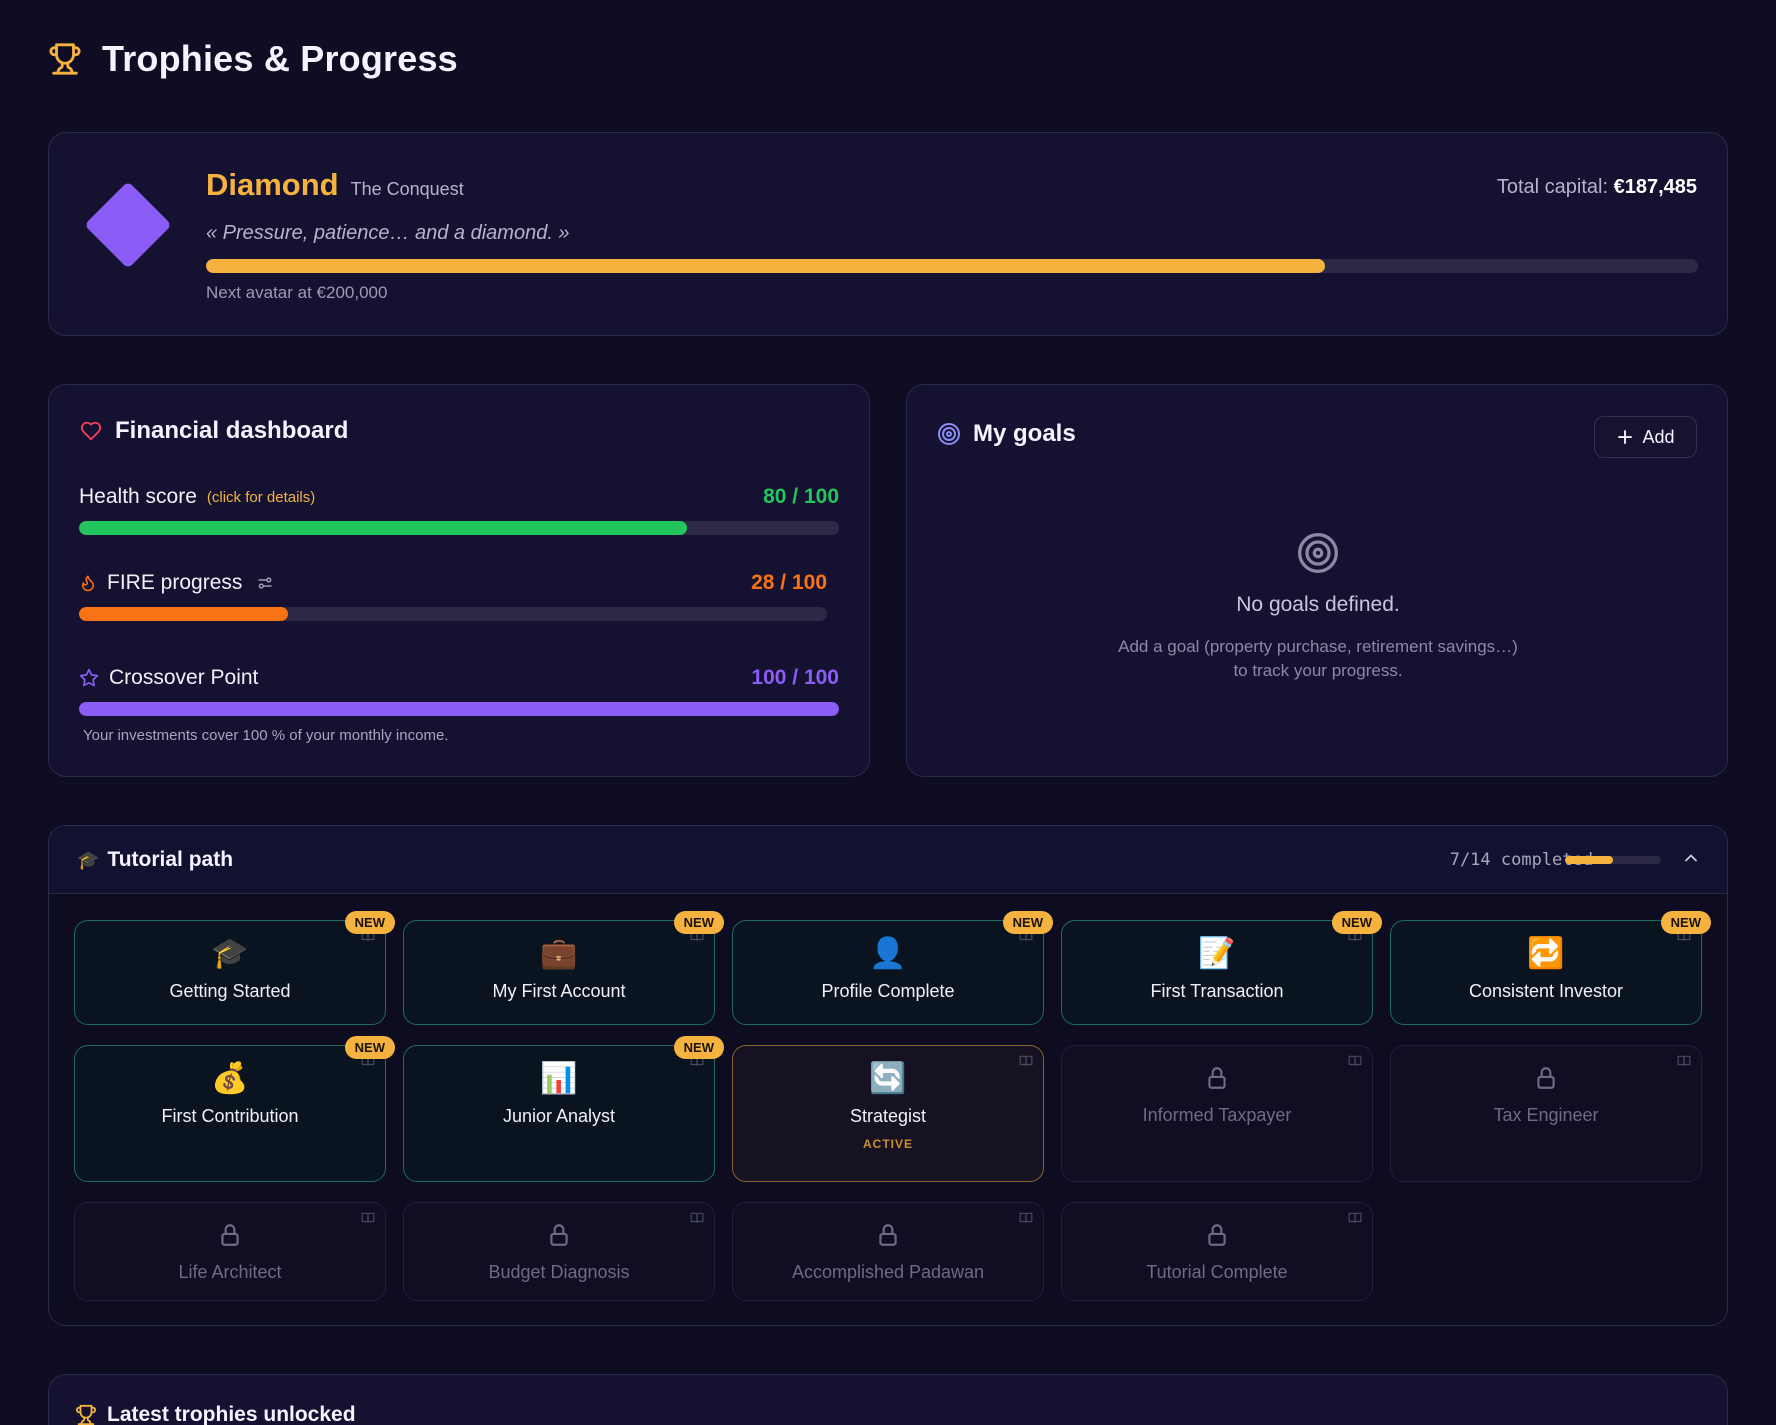 The image size is (1776, 1425). Describe the element at coordinates (89, 677) in the screenshot. I see `star-icon` at that location.